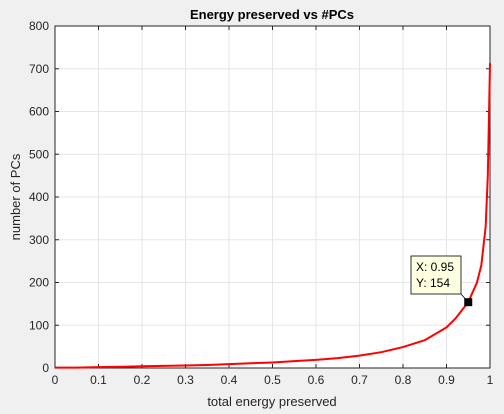 The height and width of the screenshot is (414, 504). Describe the element at coordinates (272, 380) in the screenshot. I see `x-tick-label: 0.5` at that location.